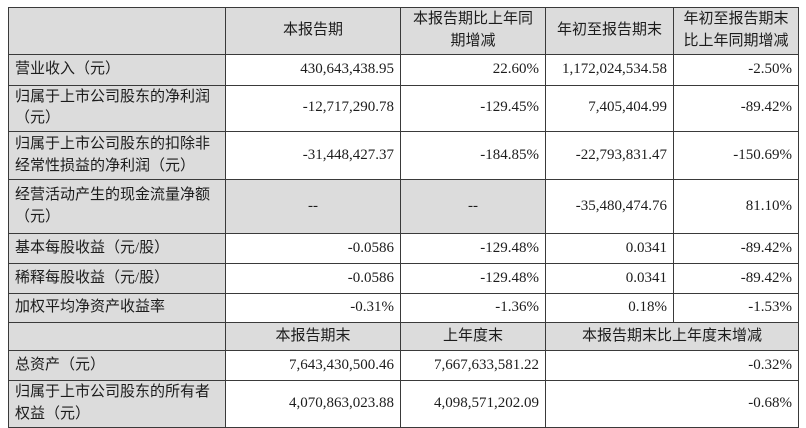  What do you see at coordinates (117, 69) in the screenshot?
I see `metric-label: 营业收入（元）` at bounding box center [117, 69].